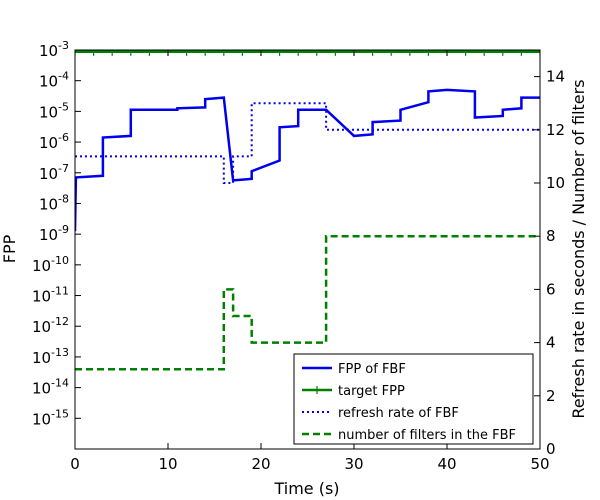  What do you see at coordinates (446, 464) in the screenshot?
I see `x-tick-label: 40` at bounding box center [446, 464].